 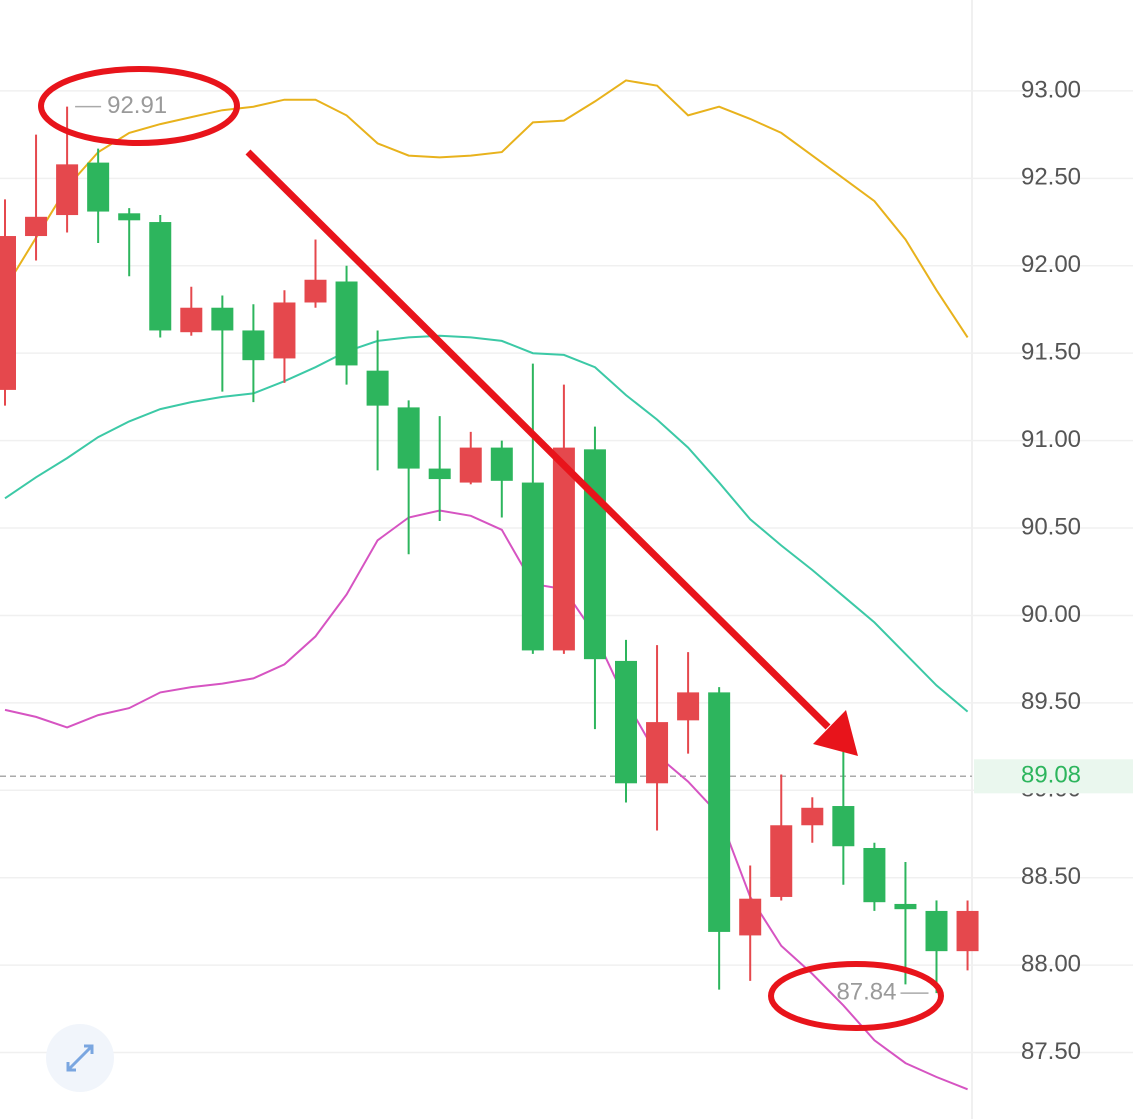 I want to click on annotation-label: 92.91, so click(x=137, y=105).